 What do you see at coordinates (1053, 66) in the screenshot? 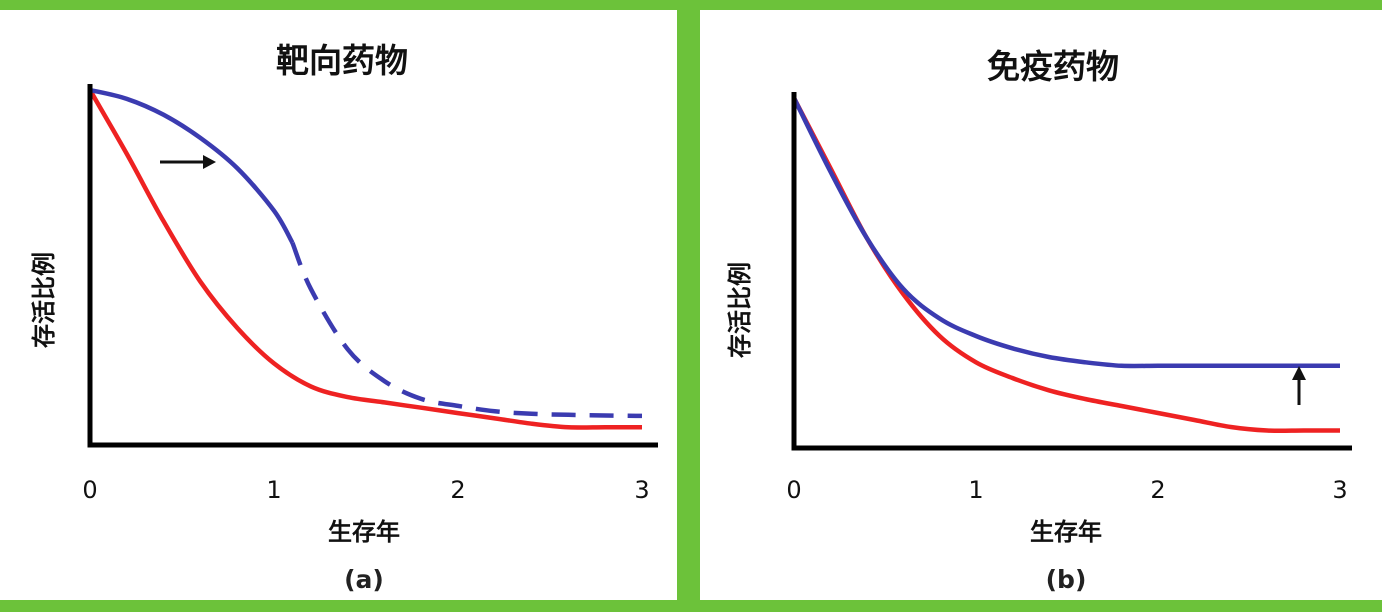
I see `chart-b-title: 免疫药物` at bounding box center [1053, 66].